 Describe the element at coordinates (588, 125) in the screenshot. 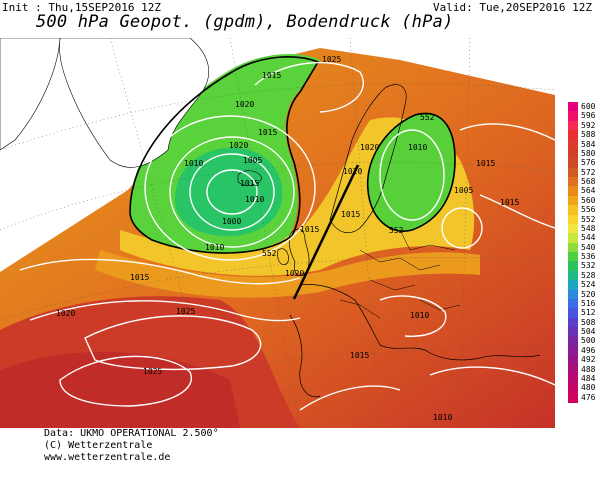

I see `scale-label: 592` at that location.